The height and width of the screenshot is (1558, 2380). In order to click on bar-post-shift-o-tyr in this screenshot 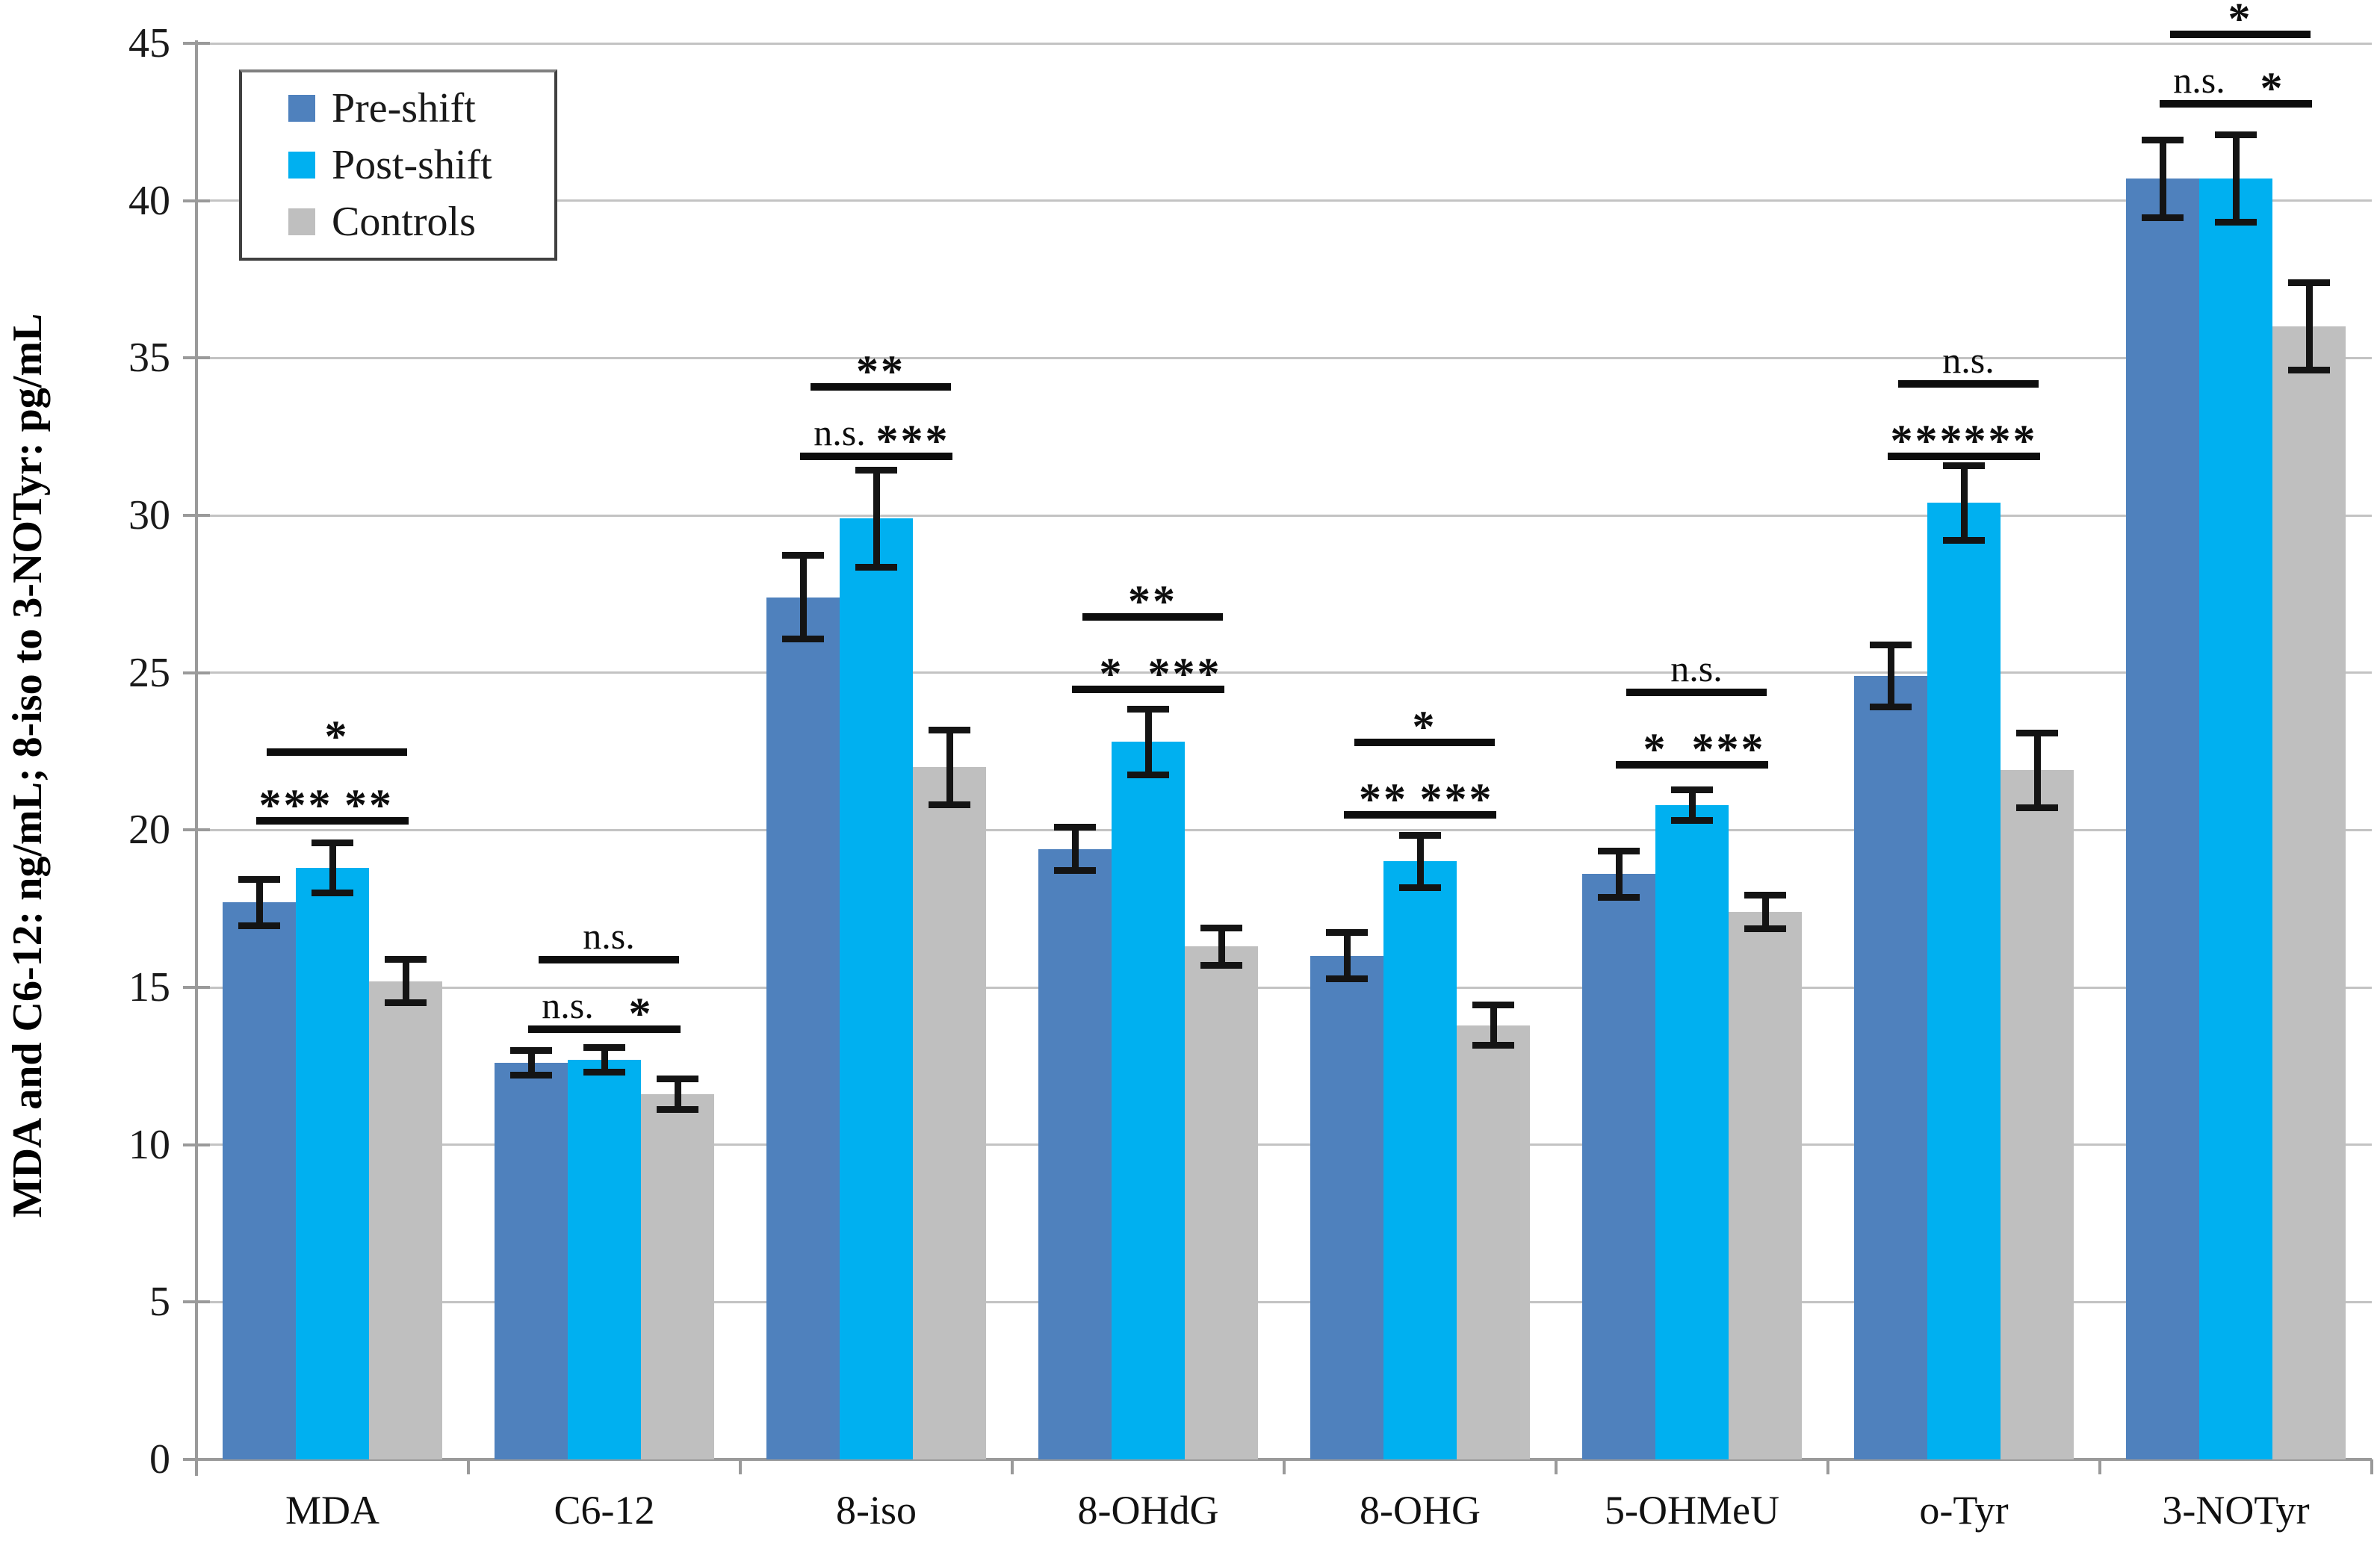, I will do `click(1964, 981)`.